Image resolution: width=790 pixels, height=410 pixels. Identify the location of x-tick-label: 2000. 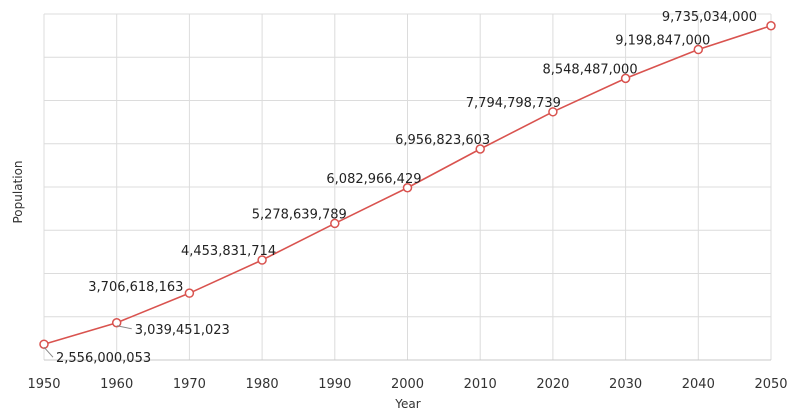
(407, 384).